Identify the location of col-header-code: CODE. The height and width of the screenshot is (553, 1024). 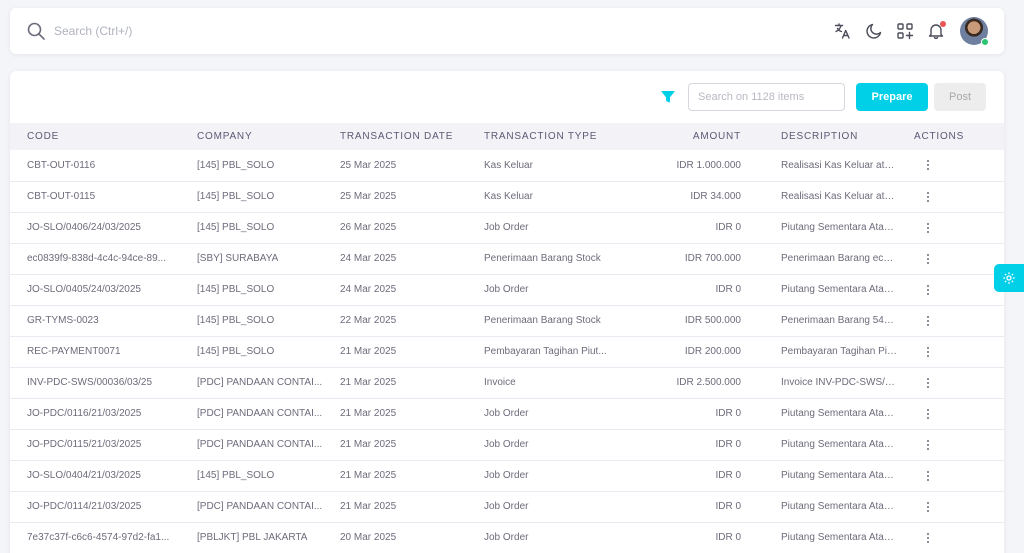
(43, 136).